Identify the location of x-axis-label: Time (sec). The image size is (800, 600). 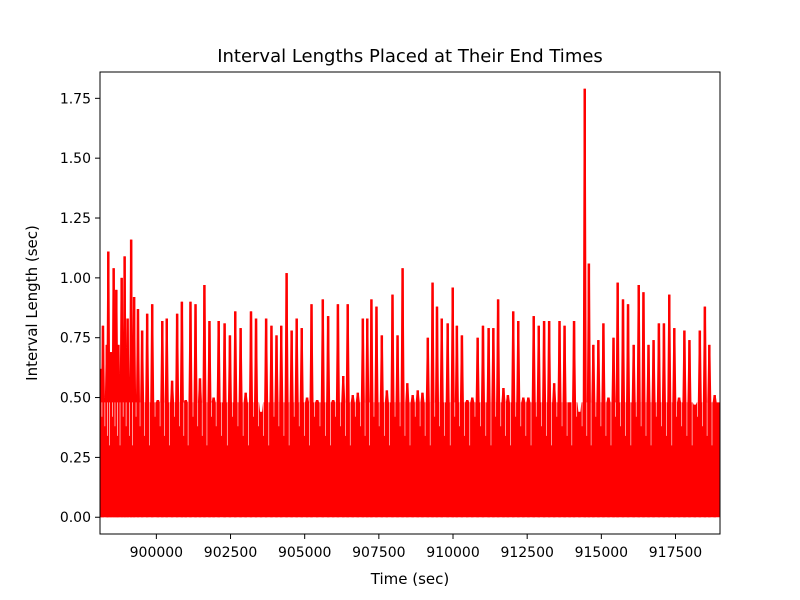
(409, 579).